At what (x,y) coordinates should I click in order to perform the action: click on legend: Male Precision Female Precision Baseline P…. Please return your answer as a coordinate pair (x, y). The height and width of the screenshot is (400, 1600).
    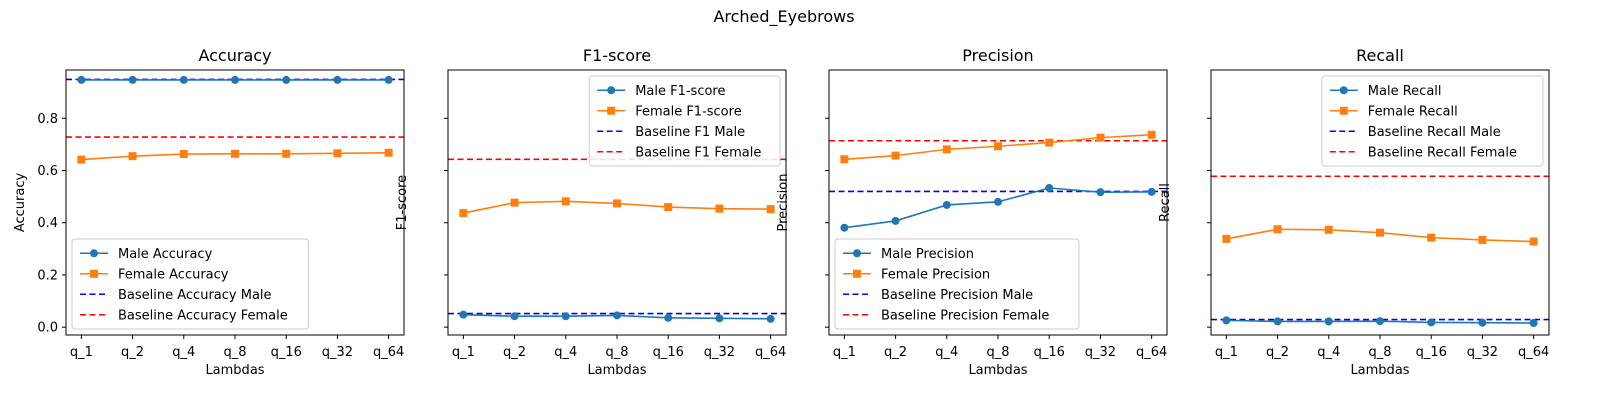
    Looking at the image, I should click on (957, 284).